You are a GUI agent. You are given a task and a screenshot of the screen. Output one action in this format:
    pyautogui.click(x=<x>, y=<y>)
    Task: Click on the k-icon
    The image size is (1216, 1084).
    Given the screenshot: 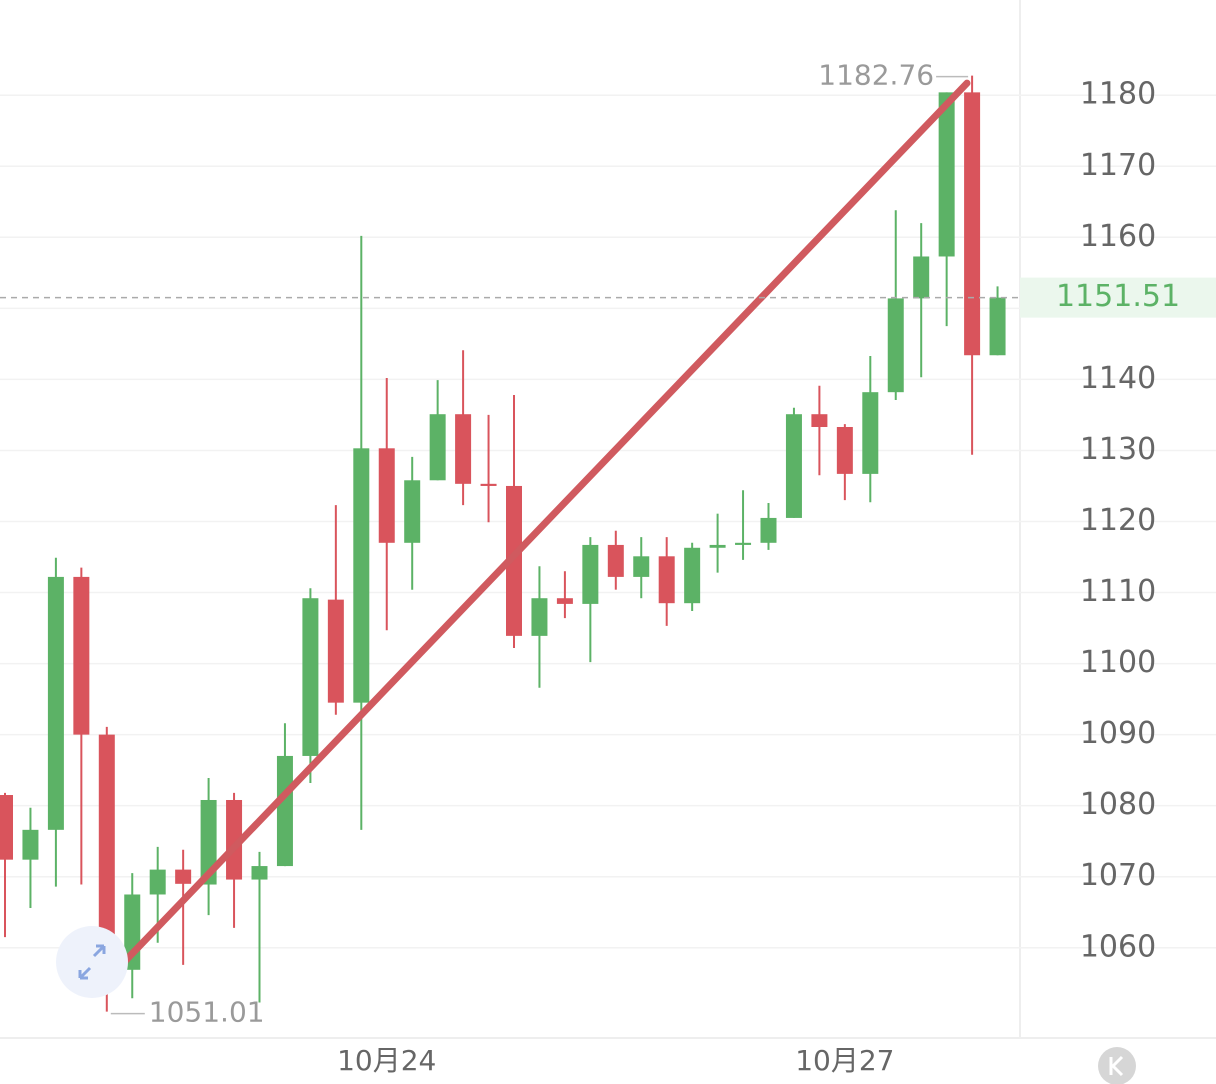 What is the action you would take?
    pyautogui.click(x=1116, y=1066)
    